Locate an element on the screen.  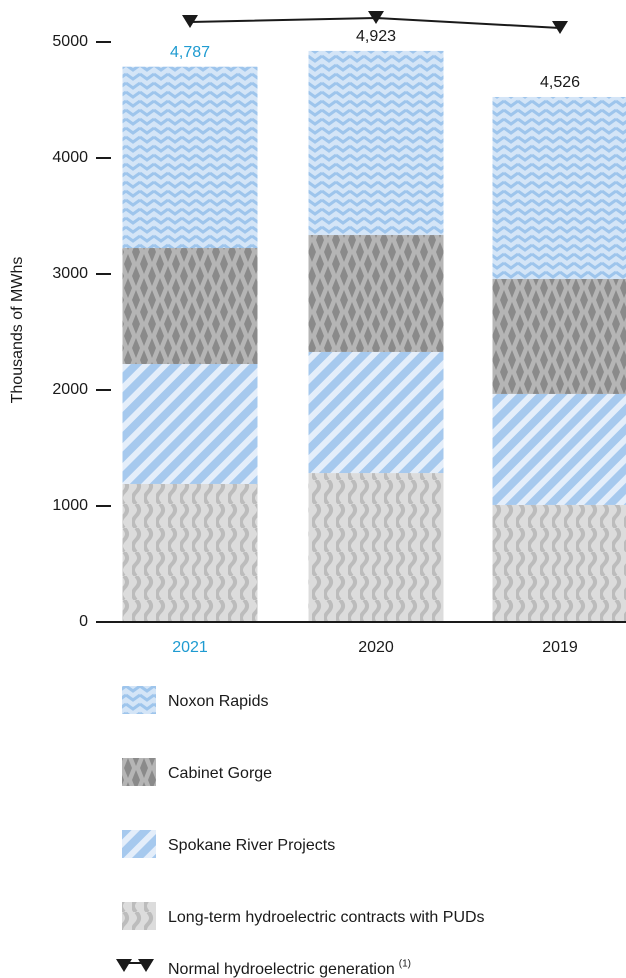
y-tick-label: 0 is located at coordinates (83, 621).